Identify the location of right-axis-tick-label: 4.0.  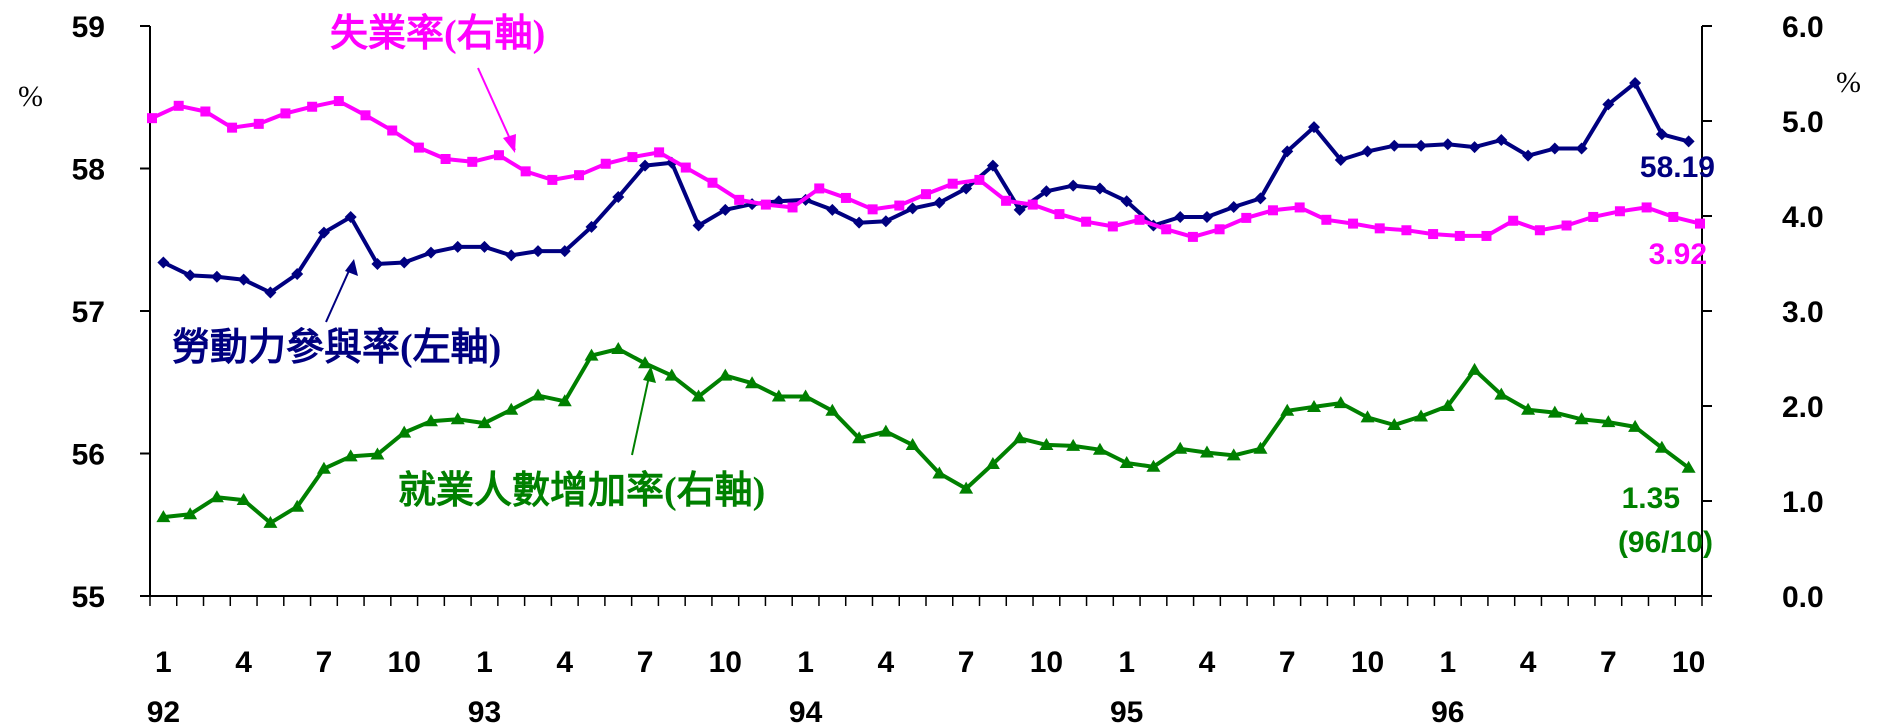
(1803, 217).